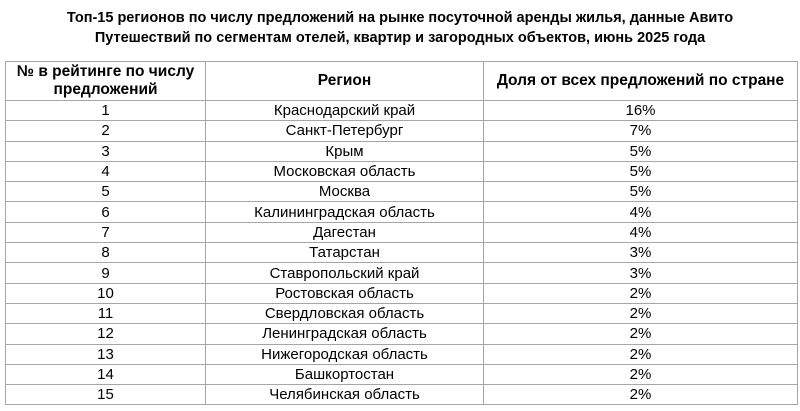  Describe the element at coordinates (105, 151) in the screenshot. I see `rank-cell: 3` at that location.